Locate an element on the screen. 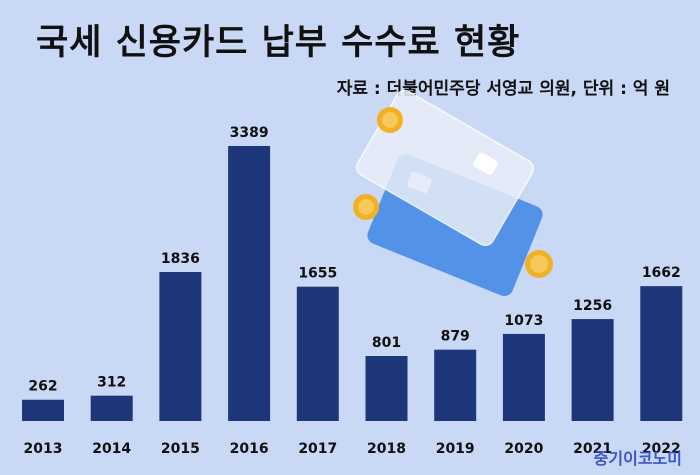  watermark-logo: 중기이코노미 is located at coordinates (637, 458).